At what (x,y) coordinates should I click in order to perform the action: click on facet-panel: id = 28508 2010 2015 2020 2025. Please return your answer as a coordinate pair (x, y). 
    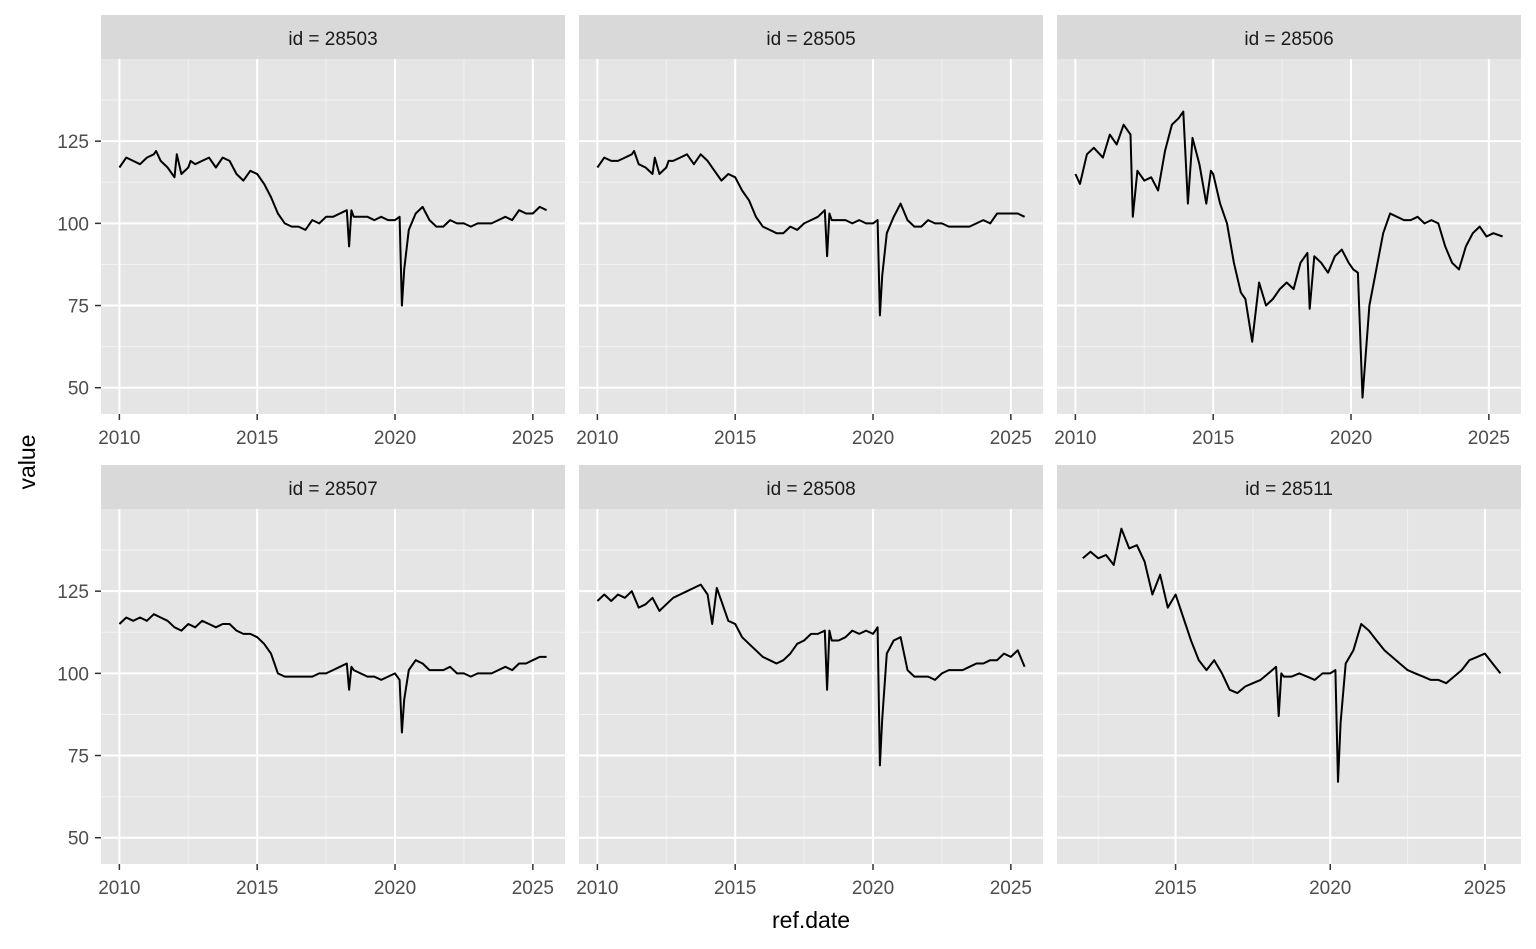
    Looking at the image, I should click on (809, 682).